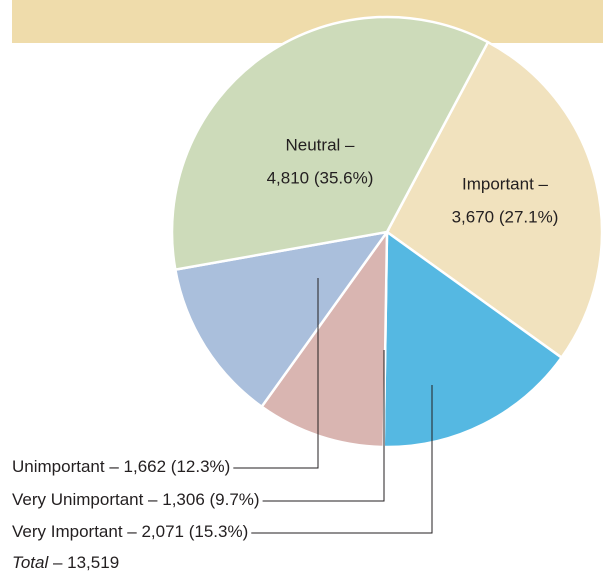 The width and height of the screenshot is (603, 582). What do you see at coordinates (210, 499) in the screenshot?
I see `slice-value-label: 1,306 (9.7%)` at bounding box center [210, 499].